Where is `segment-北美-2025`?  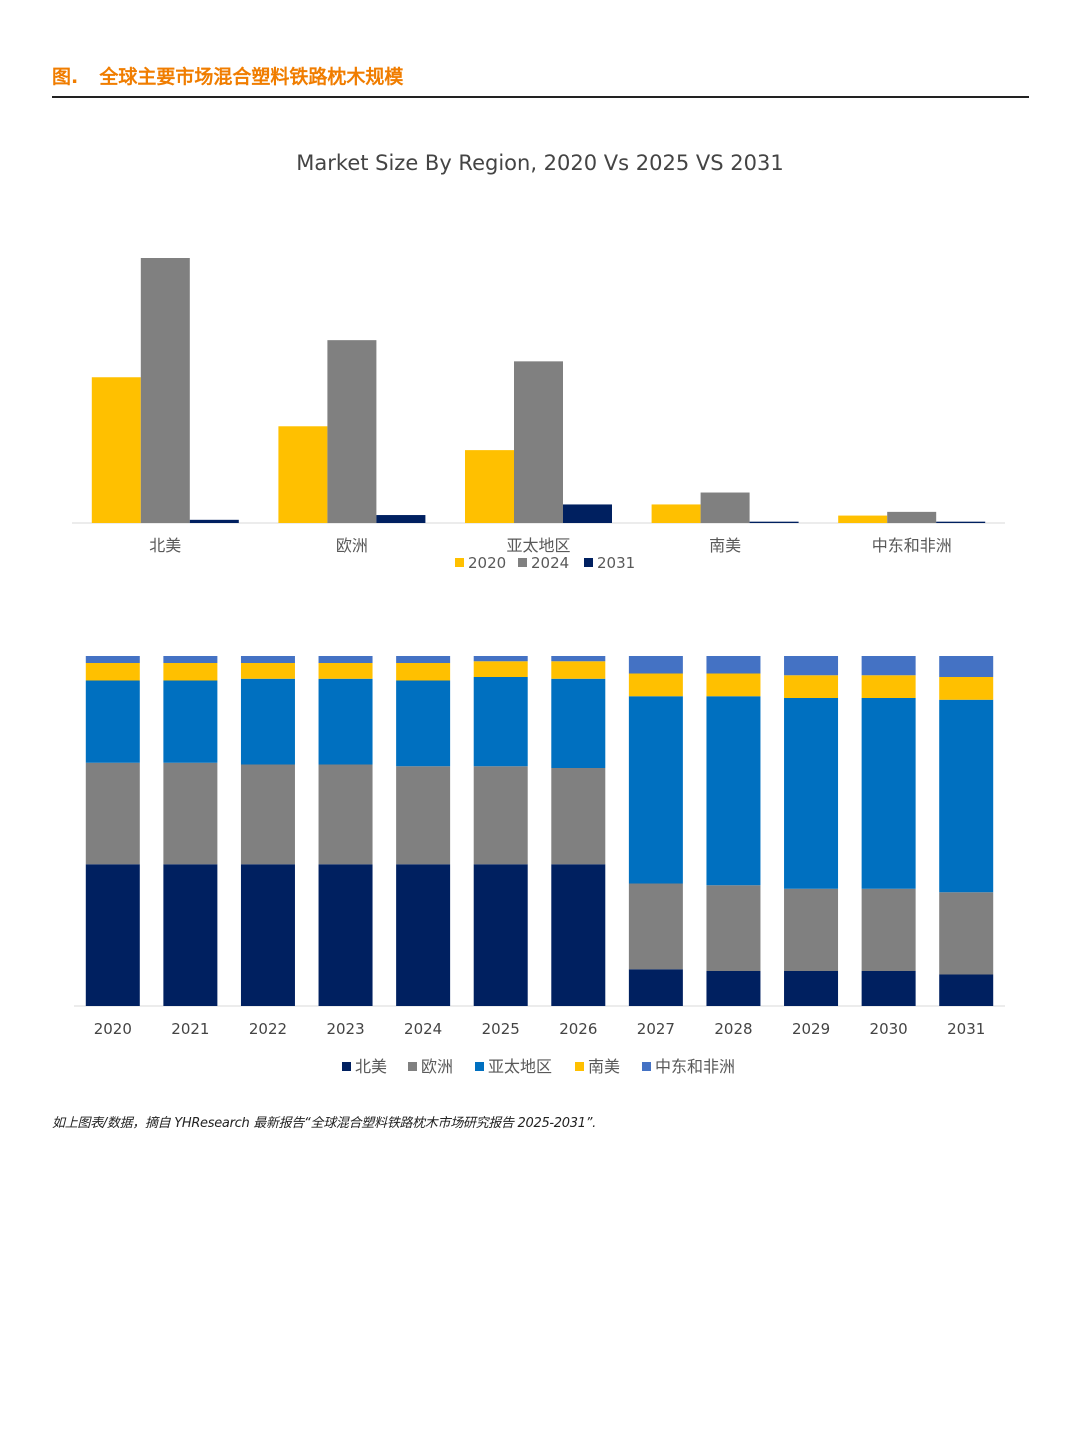
segment-北美-2025 is located at coordinates (500, 935).